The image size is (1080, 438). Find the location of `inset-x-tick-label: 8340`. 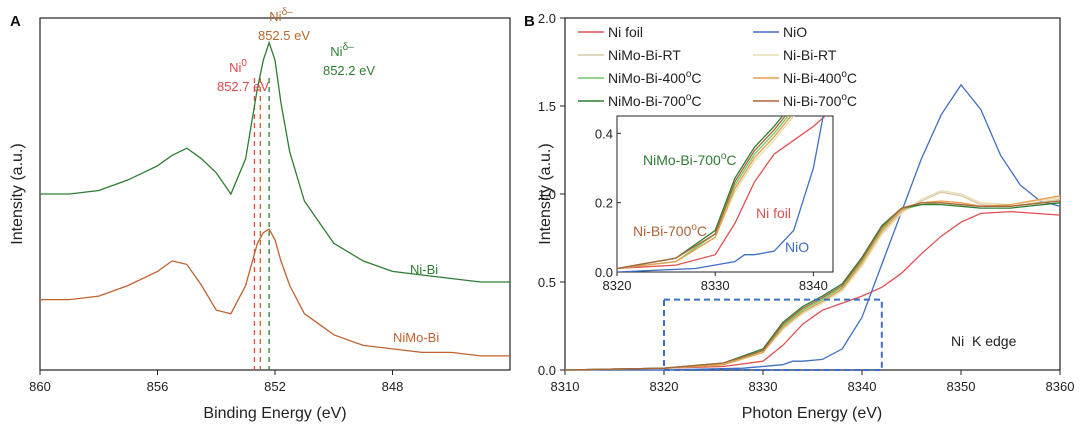

inset-x-tick-label: 8340 is located at coordinates (813, 285).